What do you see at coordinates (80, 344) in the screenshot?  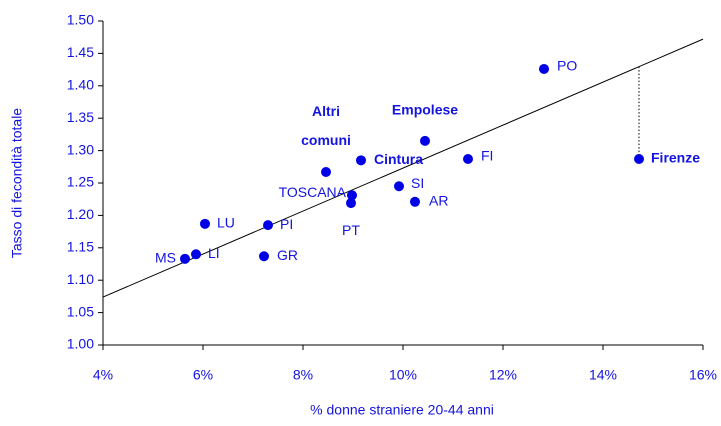 I see `y-tick-label: 1.00` at bounding box center [80, 344].